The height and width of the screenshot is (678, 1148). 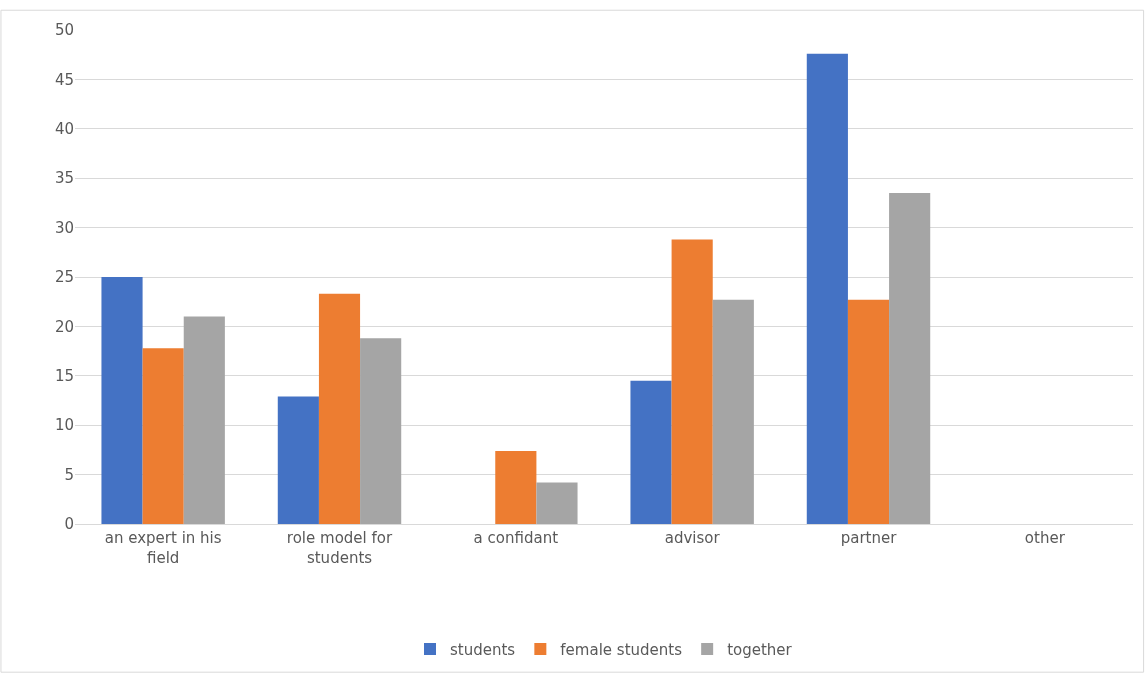 What do you see at coordinates (760, 649) in the screenshot?
I see `legend-label: together` at bounding box center [760, 649].